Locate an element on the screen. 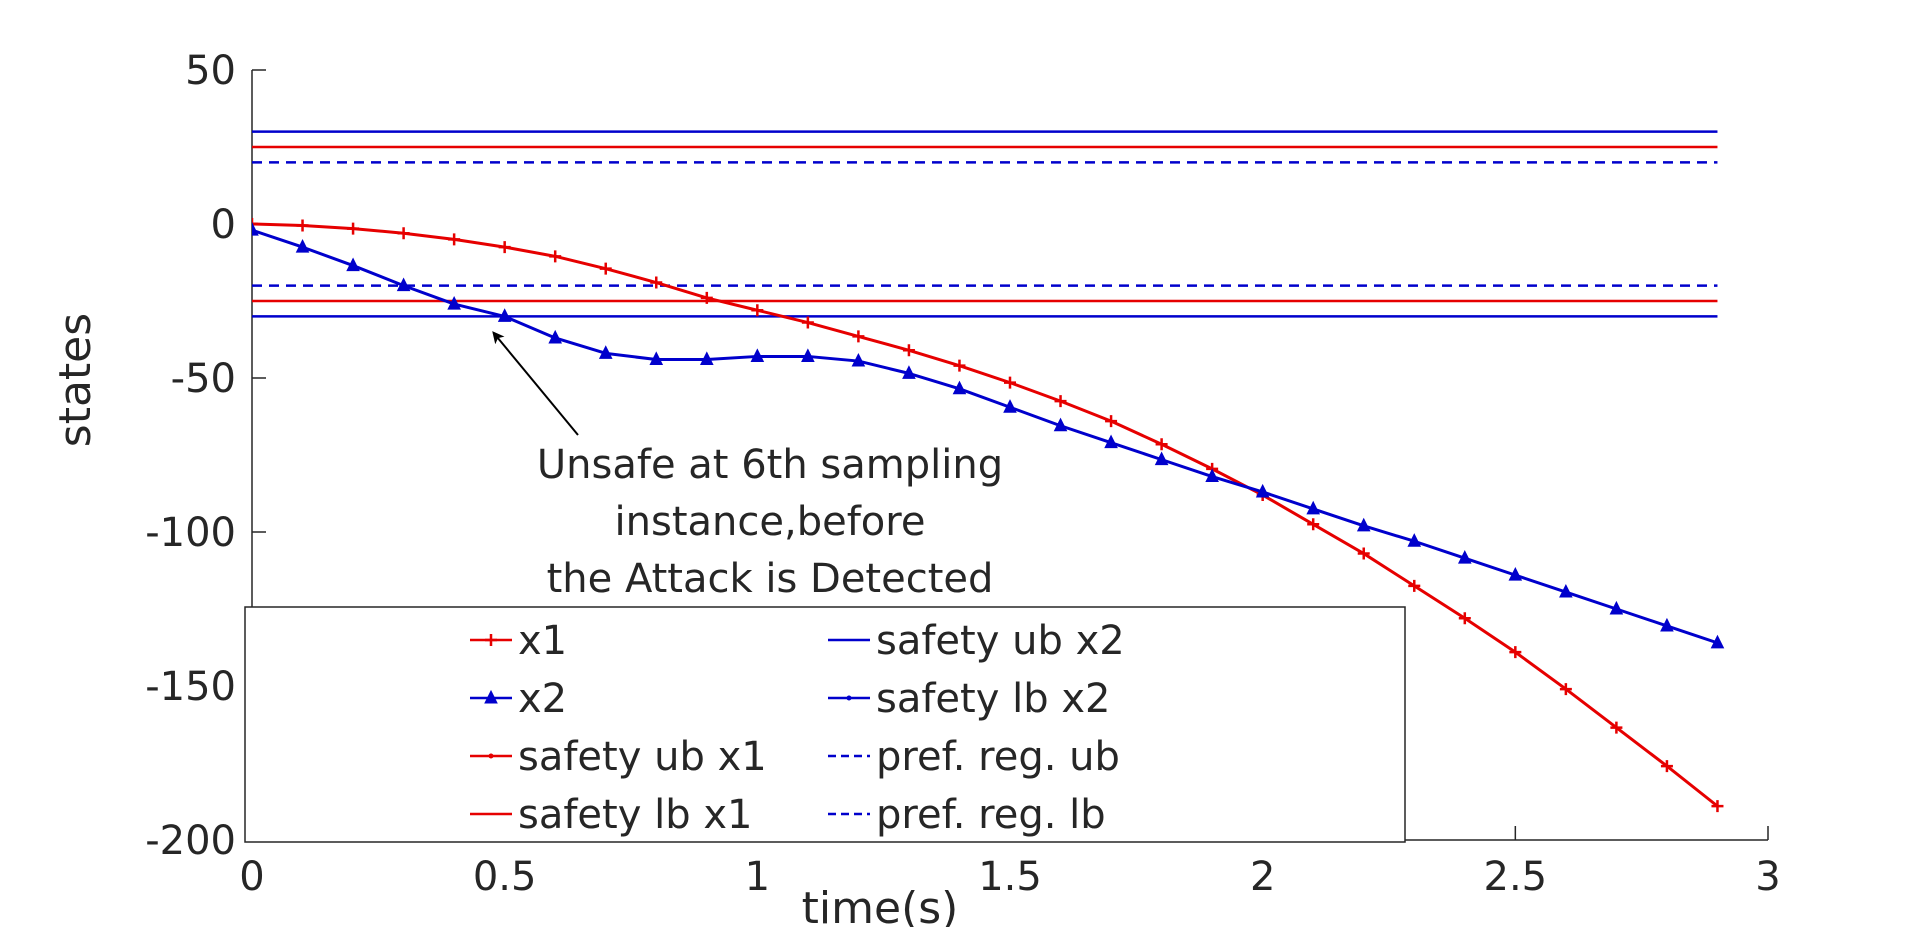  x-axis-label: time(s) is located at coordinates (880, 905).